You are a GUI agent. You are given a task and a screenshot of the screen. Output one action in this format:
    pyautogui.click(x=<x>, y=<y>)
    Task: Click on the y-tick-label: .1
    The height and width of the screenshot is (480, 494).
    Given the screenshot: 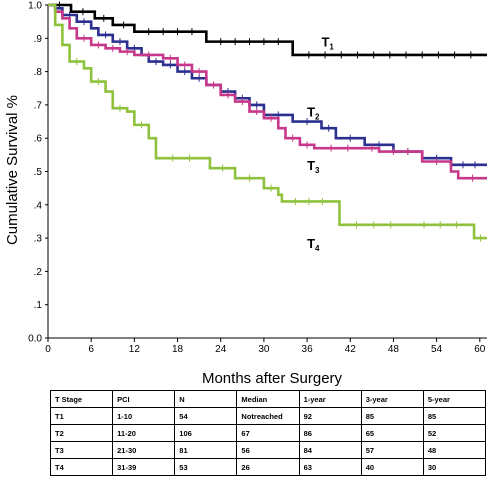 What is the action you would take?
    pyautogui.click(x=38, y=305)
    